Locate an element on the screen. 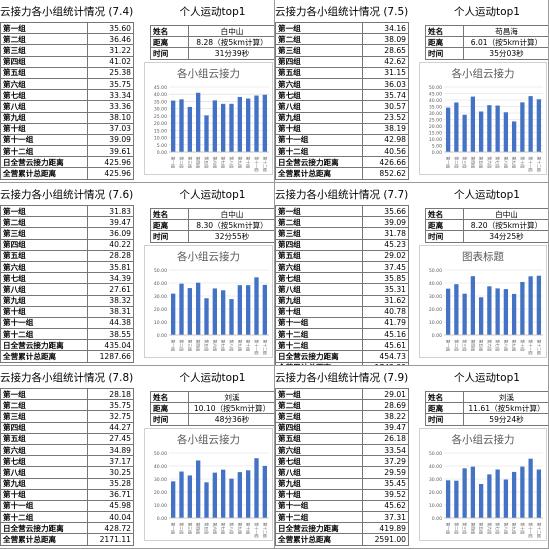 The image size is (549, 549). group-value-cell: 42.98 is located at coordinates (385, 140).